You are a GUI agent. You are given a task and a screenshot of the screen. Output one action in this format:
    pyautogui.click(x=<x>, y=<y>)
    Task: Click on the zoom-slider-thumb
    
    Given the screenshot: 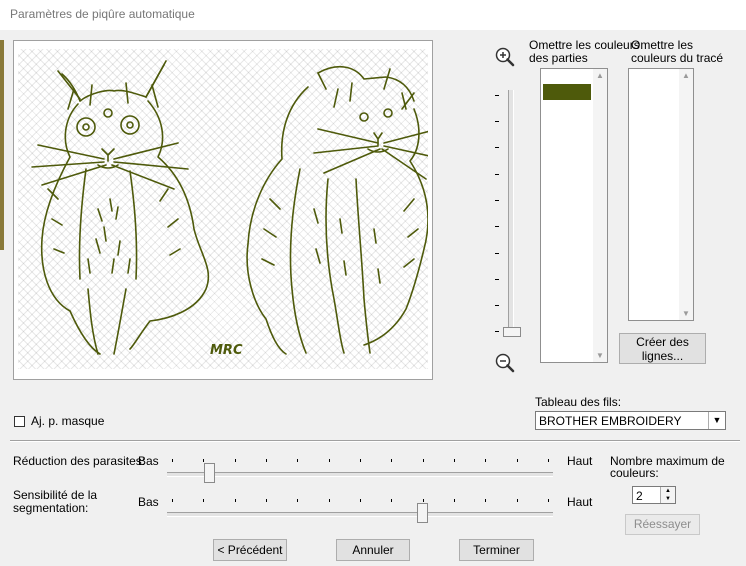 What is the action you would take?
    pyautogui.click(x=512, y=332)
    